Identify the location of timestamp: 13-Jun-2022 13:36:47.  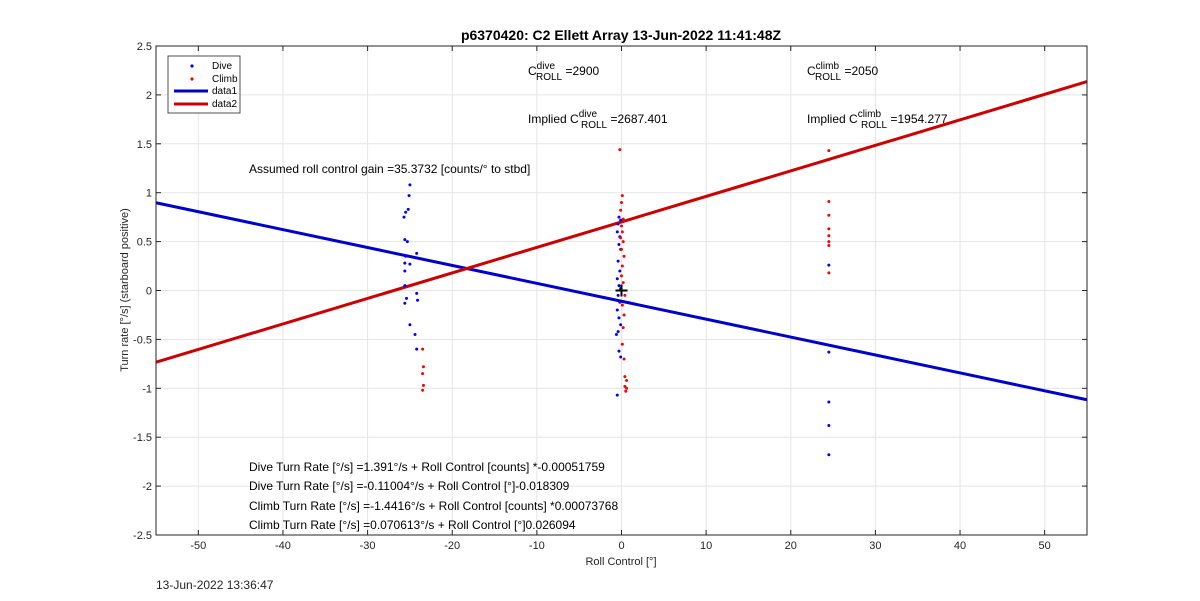
(215, 585).